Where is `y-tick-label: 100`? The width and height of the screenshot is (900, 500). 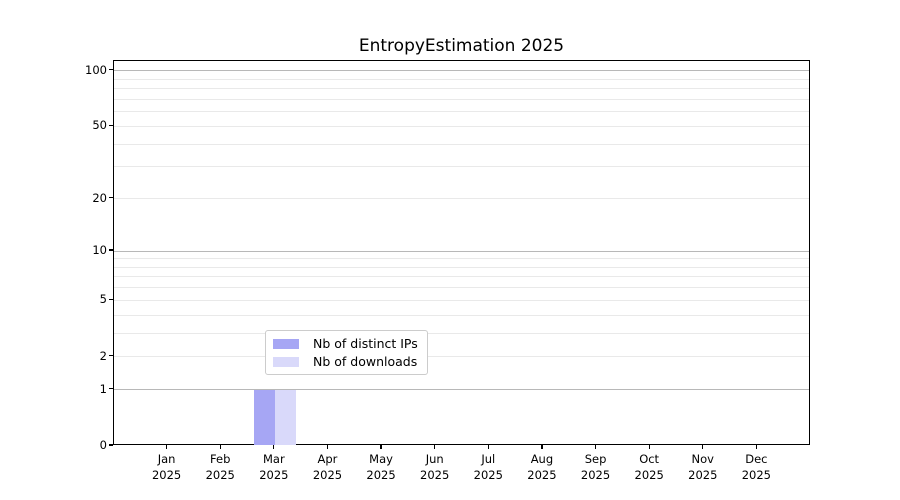 y-tick-label: 100 is located at coordinates (96, 69).